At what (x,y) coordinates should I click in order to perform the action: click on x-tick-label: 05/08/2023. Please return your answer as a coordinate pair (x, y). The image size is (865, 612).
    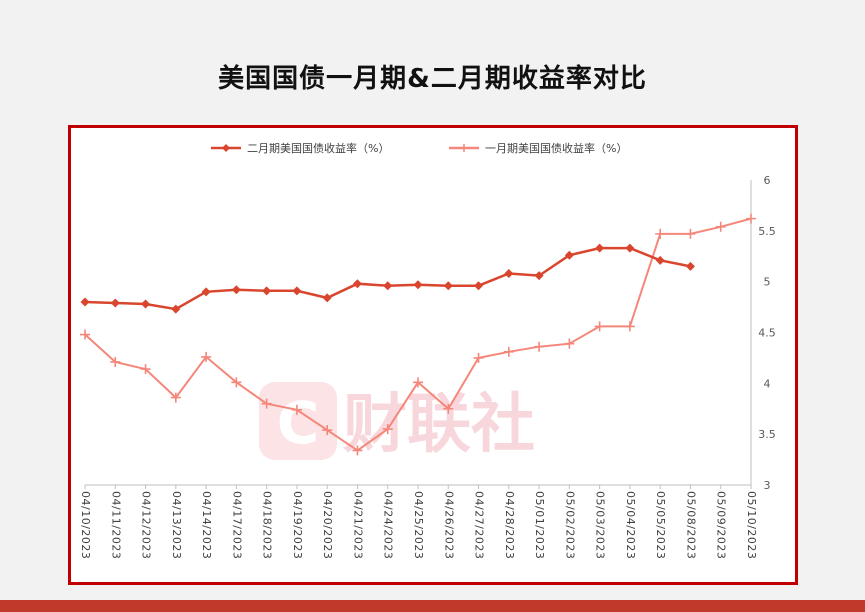
    Looking at the image, I should click on (690, 525).